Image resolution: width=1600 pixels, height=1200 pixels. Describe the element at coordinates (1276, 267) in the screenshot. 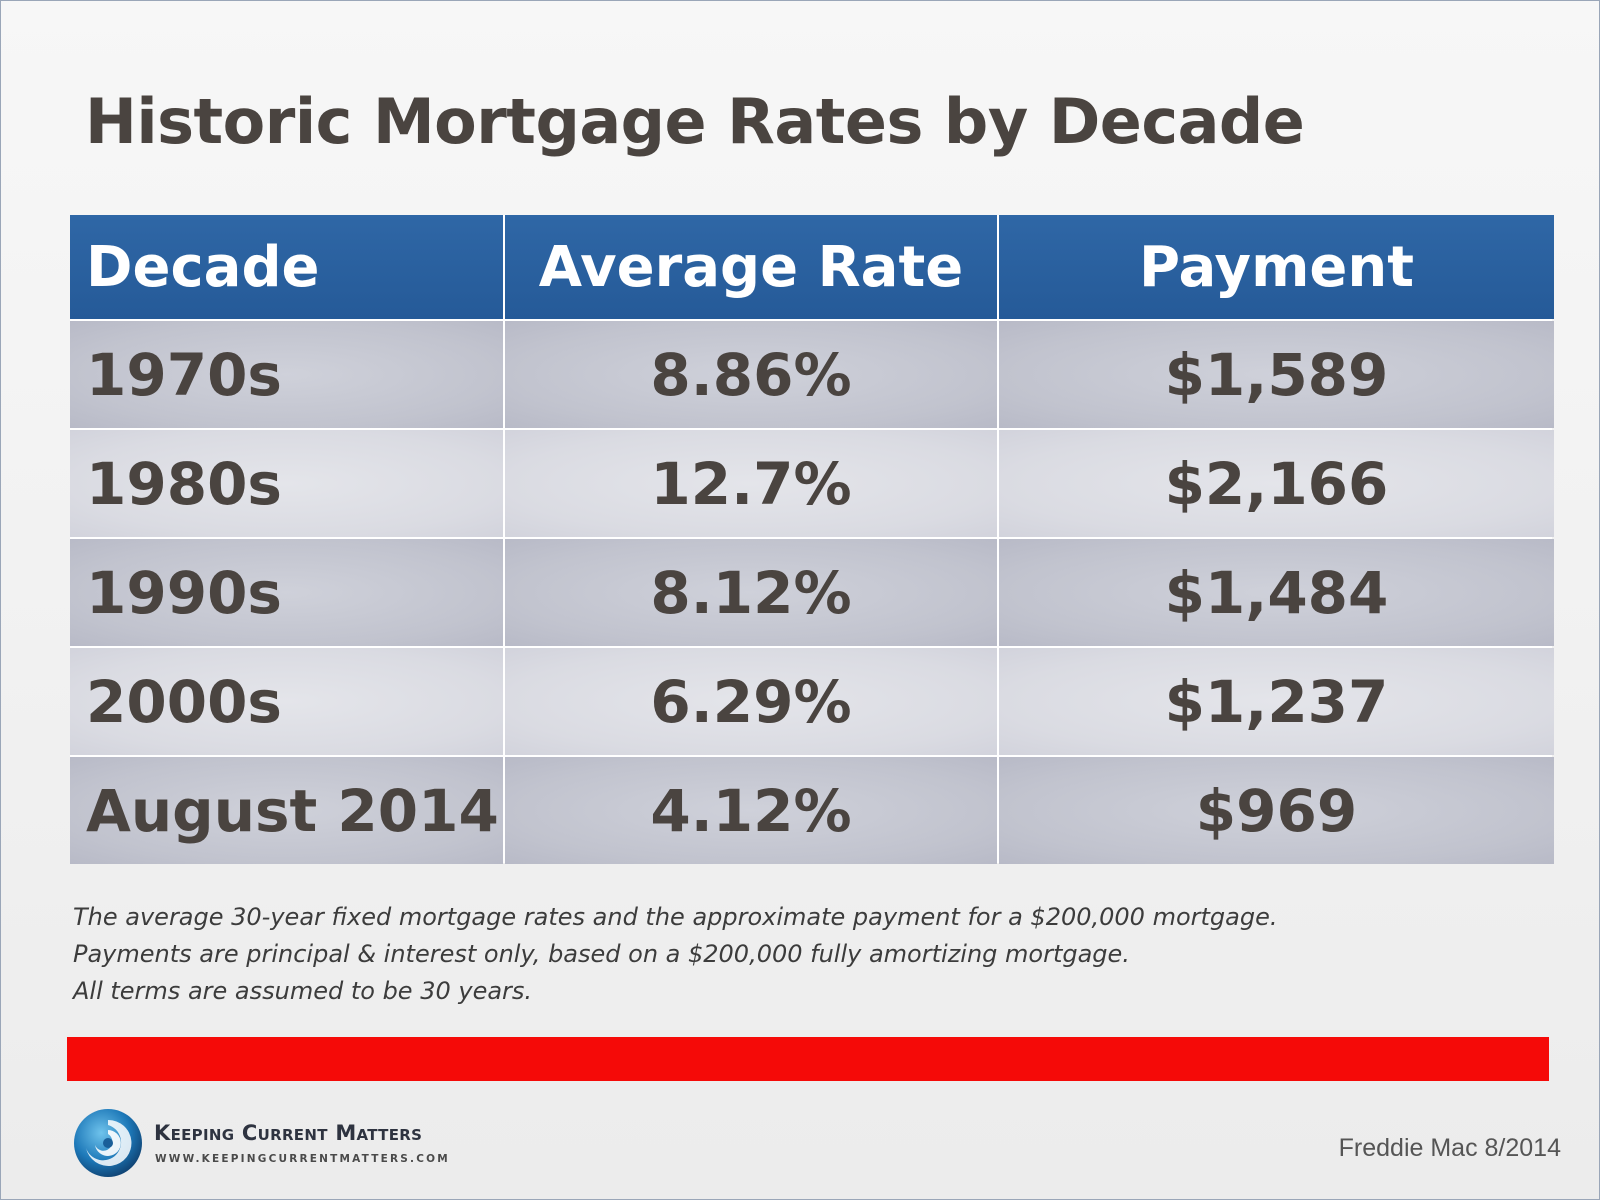

I see `column-header-payment: Payment` at that location.